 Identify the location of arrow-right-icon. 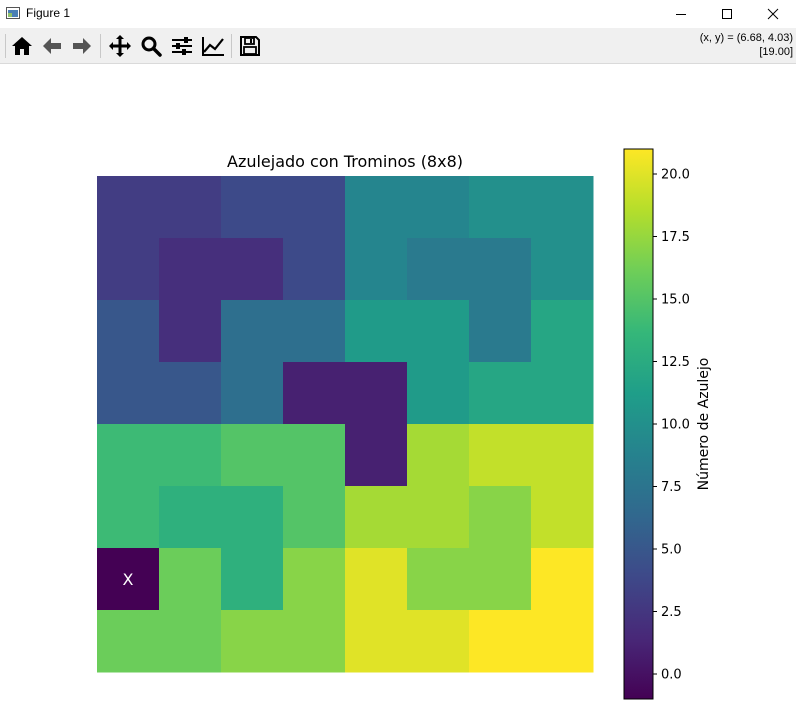
(82, 46).